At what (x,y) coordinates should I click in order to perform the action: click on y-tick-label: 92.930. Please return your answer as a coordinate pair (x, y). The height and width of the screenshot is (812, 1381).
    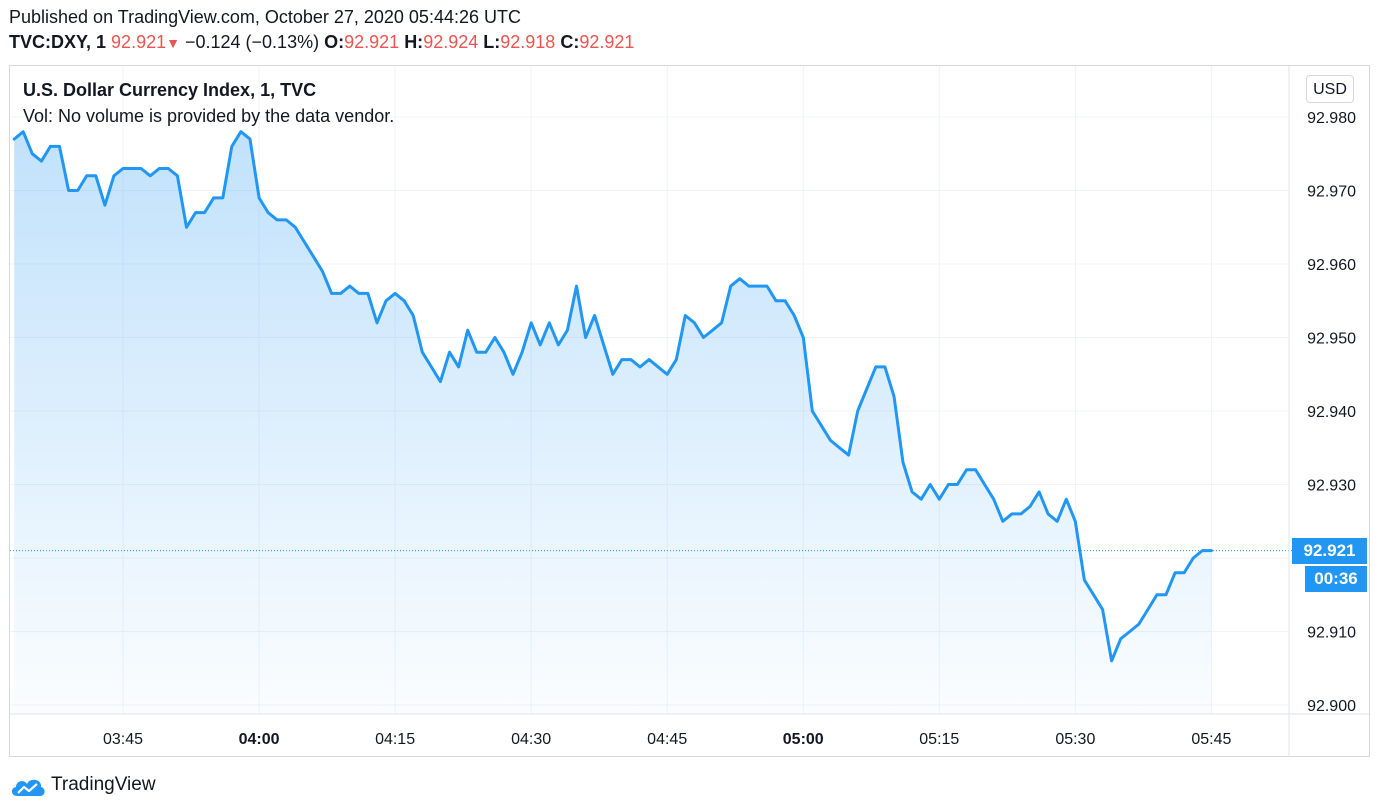
    Looking at the image, I should click on (1331, 486).